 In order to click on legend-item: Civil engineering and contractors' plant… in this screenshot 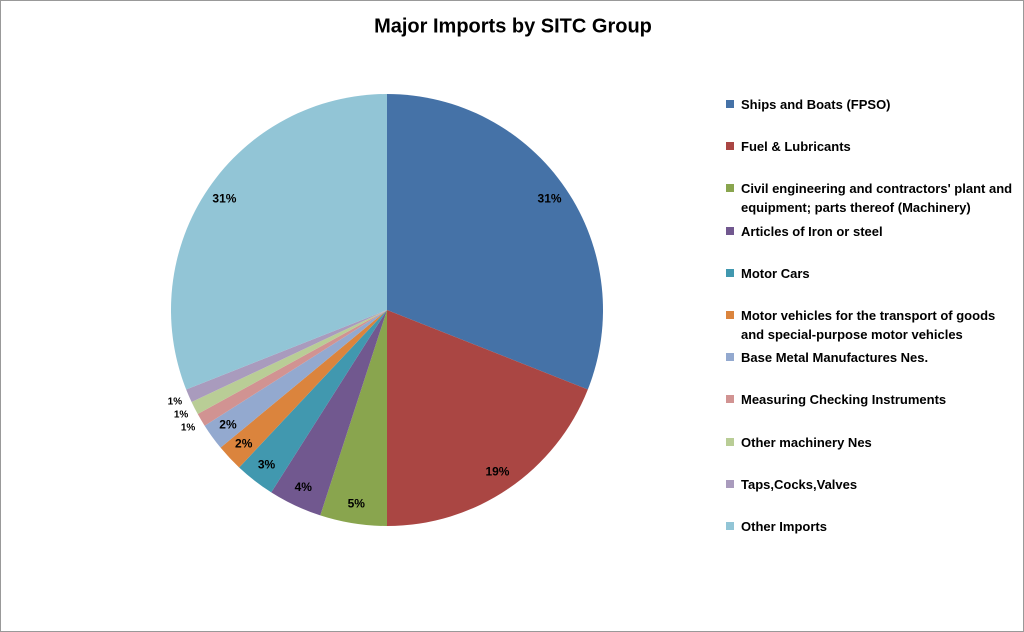, I will do `click(872, 198)`.